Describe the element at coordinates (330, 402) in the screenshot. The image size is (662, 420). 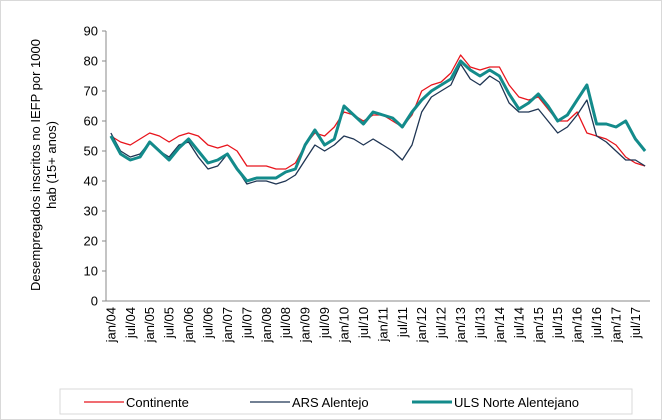
I see `legend-label: ARS Alentejo` at that location.